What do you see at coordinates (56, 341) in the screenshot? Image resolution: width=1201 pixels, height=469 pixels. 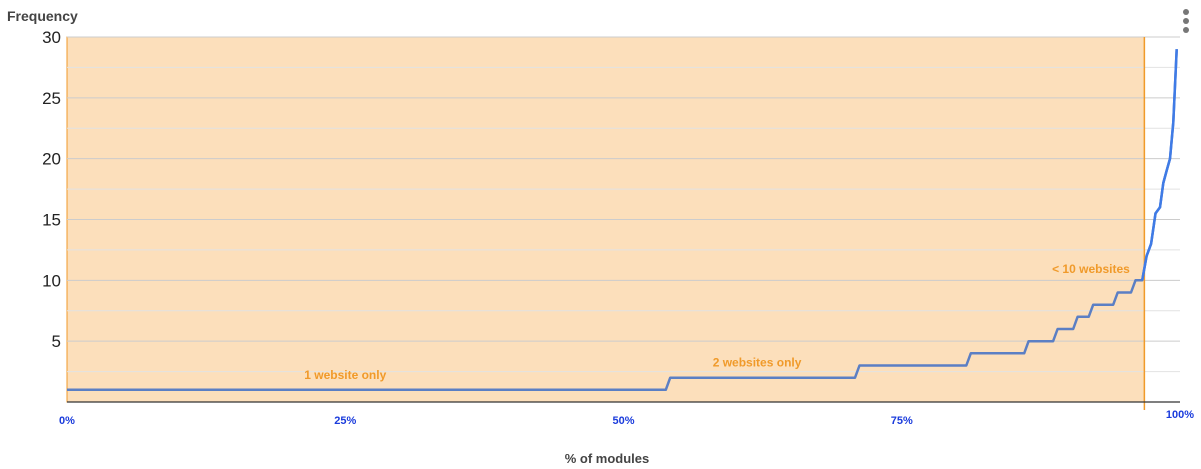 I see `y-tick-label: 5` at bounding box center [56, 341].